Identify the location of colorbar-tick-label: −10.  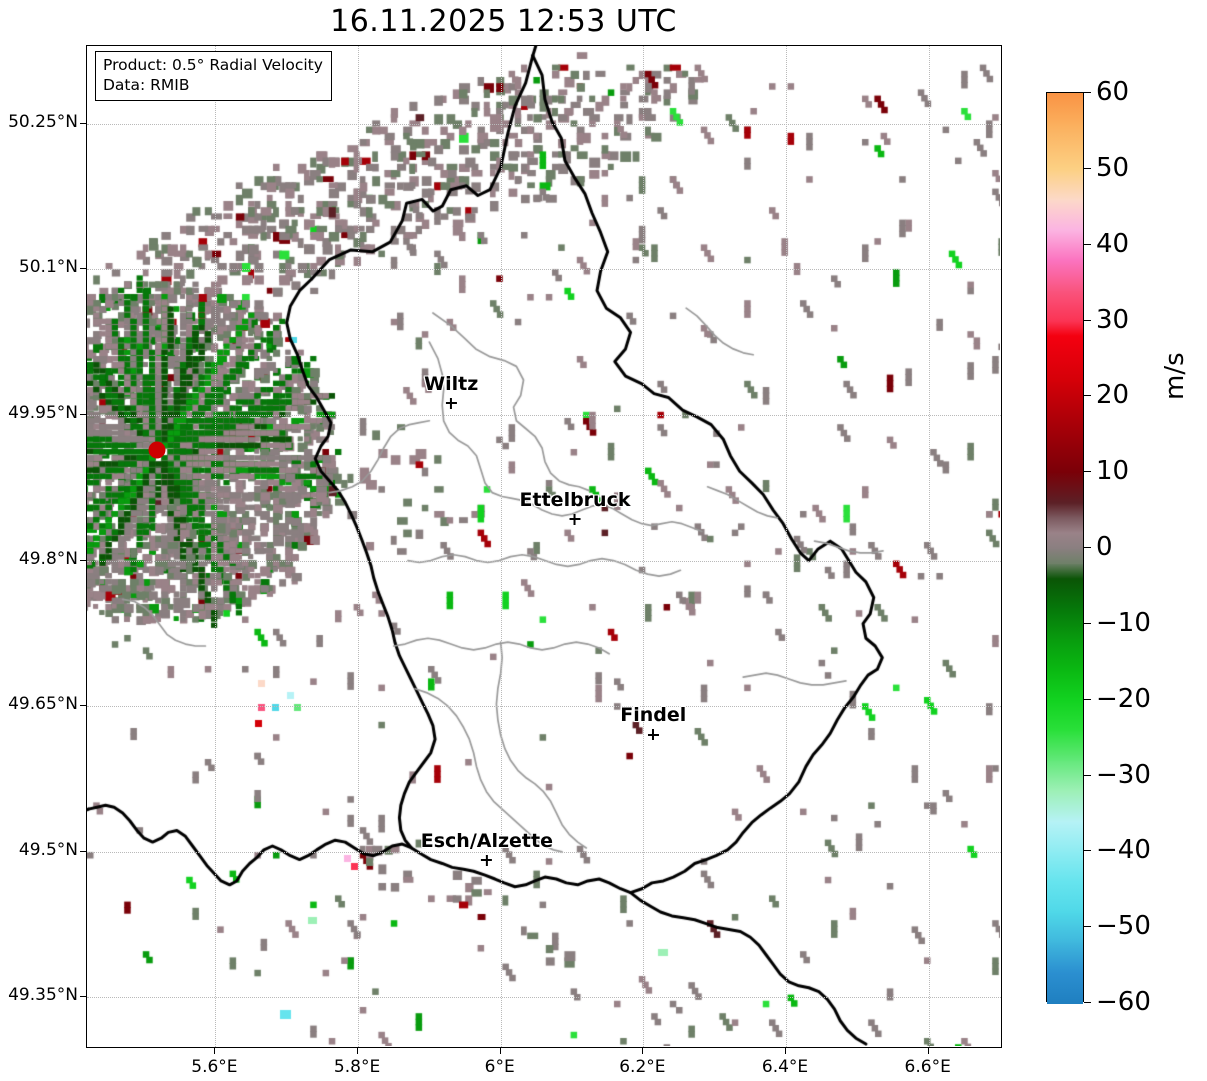
(1123, 622).